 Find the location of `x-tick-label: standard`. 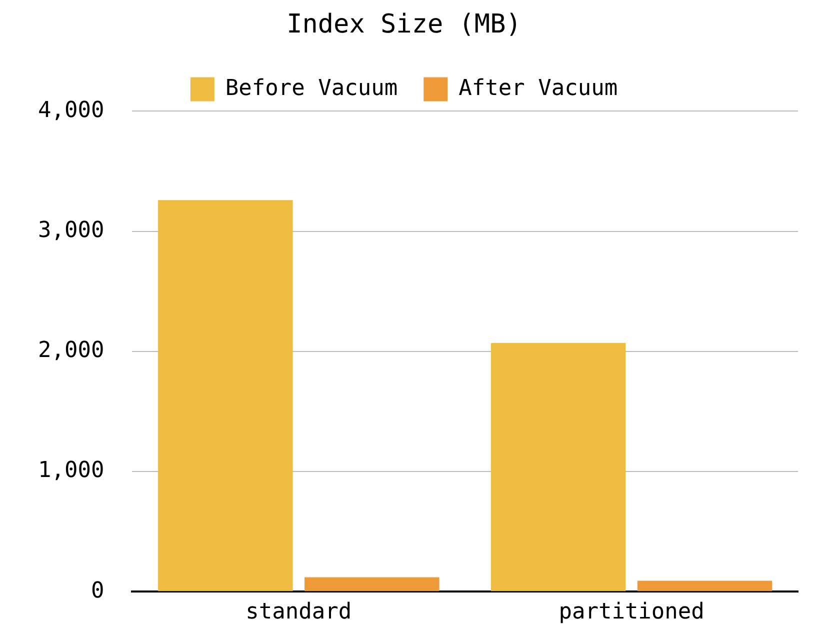

x-tick-label: standard is located at coordinates (299, 612).